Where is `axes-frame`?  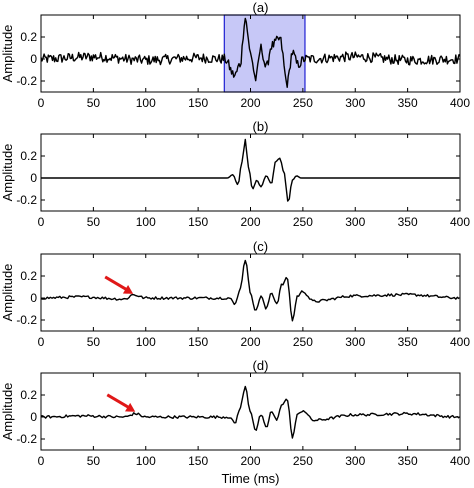
axes-frame is located at coordinates (250, 172).